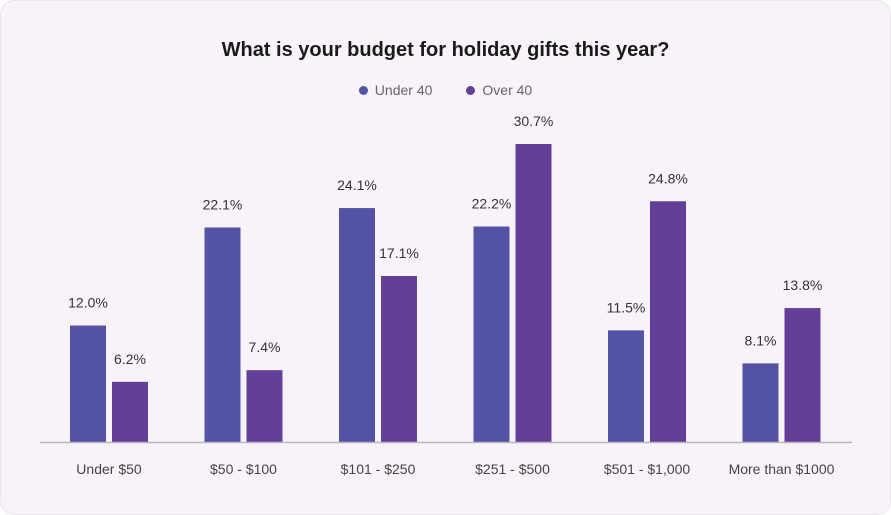 This screenshot has height=515, width=891. Describe the element at coordinates (265, 347) in the screenshot. I see `data-label-over-40-2: 7.4%` at that location.